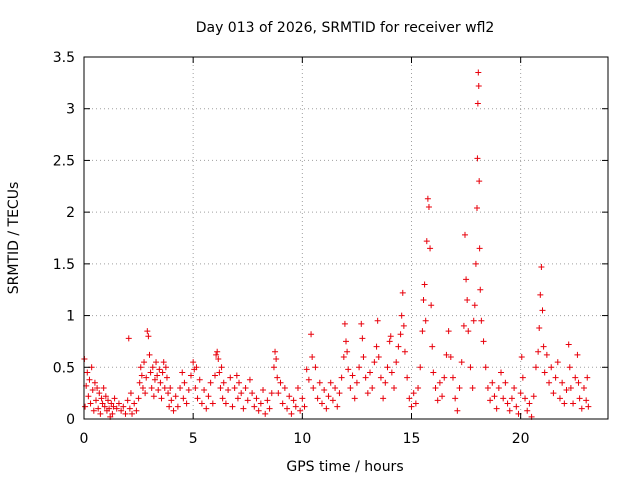 Image resolution: width=640 pixels, height=480 pixels. I want to click on x-tick-labels: 0 5 10 15 20, so click(305, 439).